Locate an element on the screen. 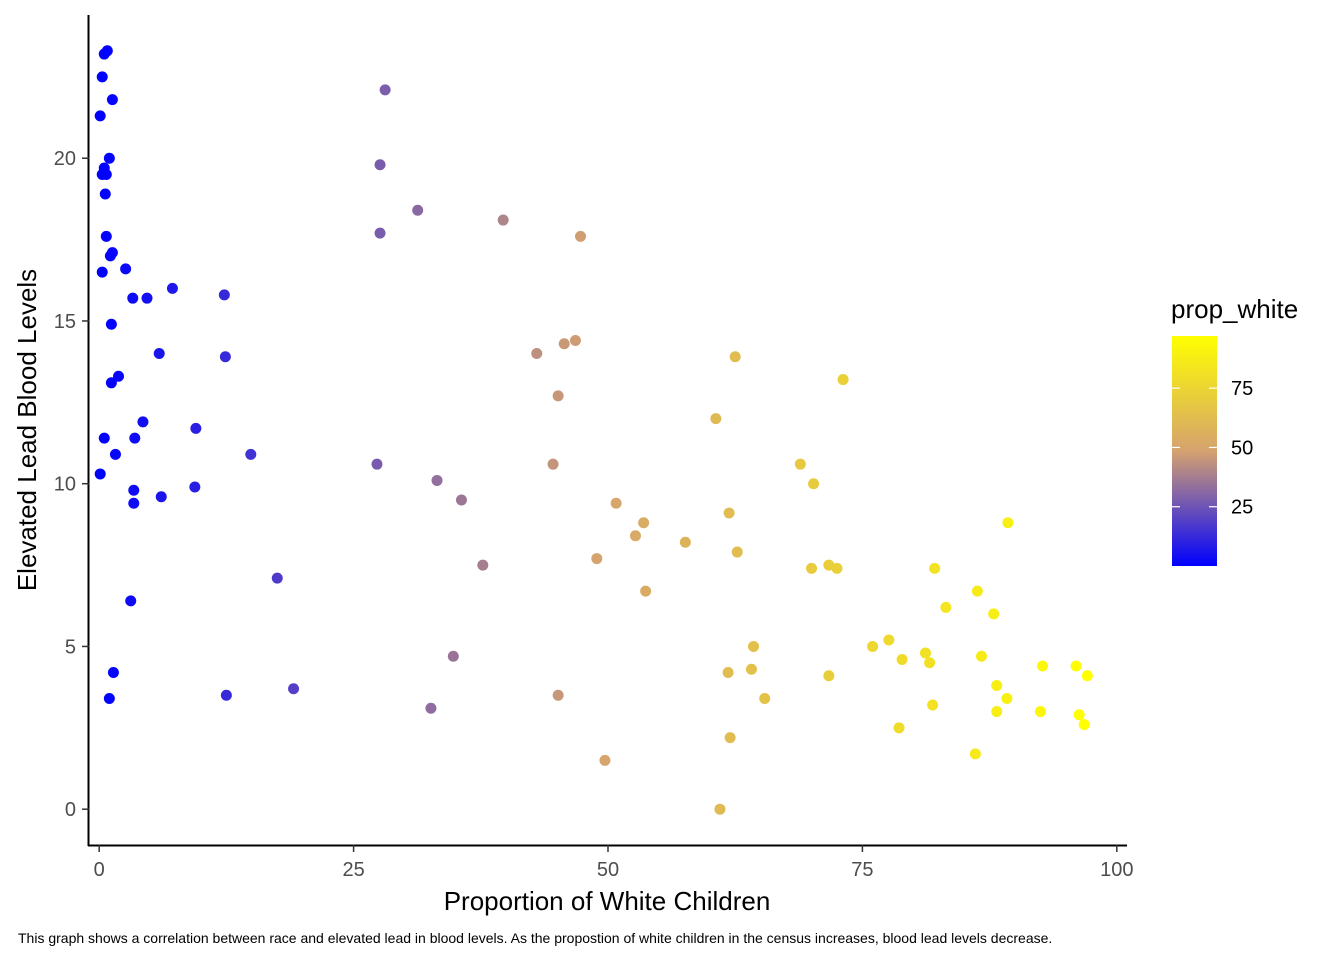 This screenshot has height=960, width=1344. y-axis-ticks: 0 5 10 15 20 is located at coordinates (71, 484).